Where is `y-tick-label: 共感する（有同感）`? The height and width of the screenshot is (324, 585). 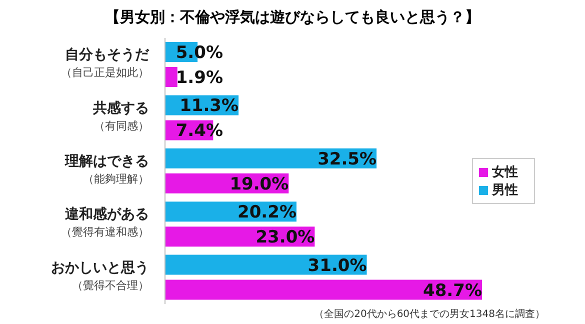 y-tick-label: 共感する（有同感） is located at coordinates (120, 116).